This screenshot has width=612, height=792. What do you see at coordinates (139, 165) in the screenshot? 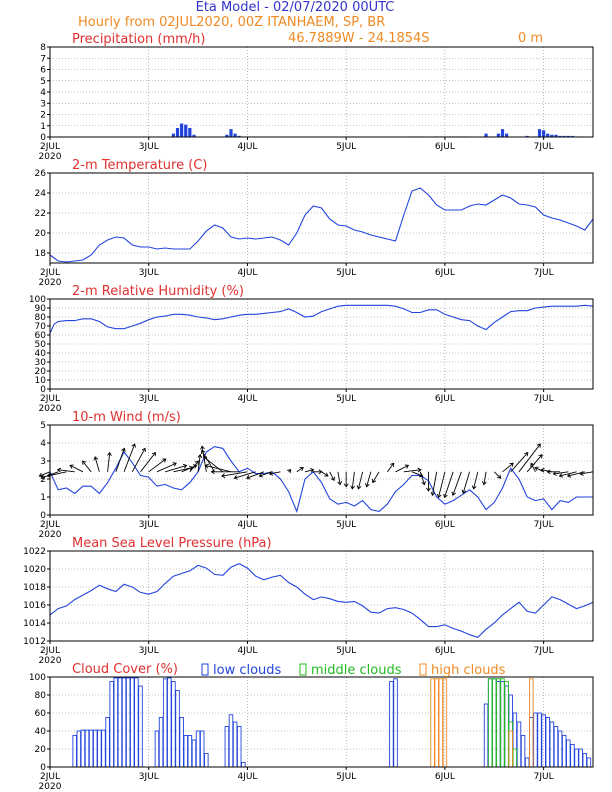
I see `panel-title: 2-m Temperature (C)` at bounding box center [139, 165].